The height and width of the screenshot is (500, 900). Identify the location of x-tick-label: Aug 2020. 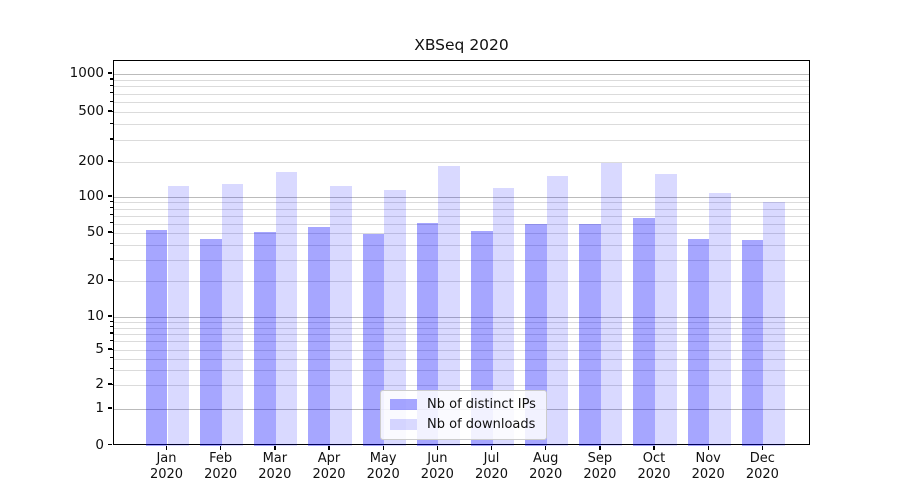
(546, 466).